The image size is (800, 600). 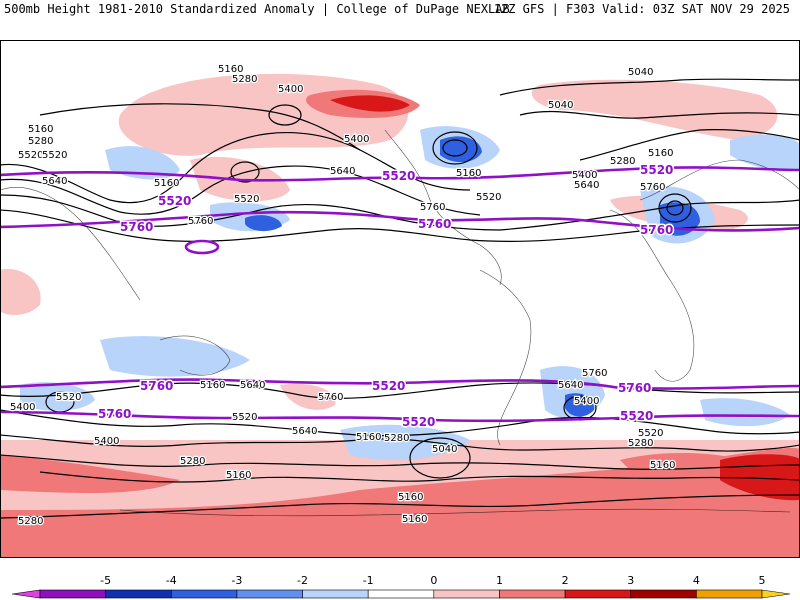 I want to click on colorbar-tick-label: 2, so click(x=565, y=580).